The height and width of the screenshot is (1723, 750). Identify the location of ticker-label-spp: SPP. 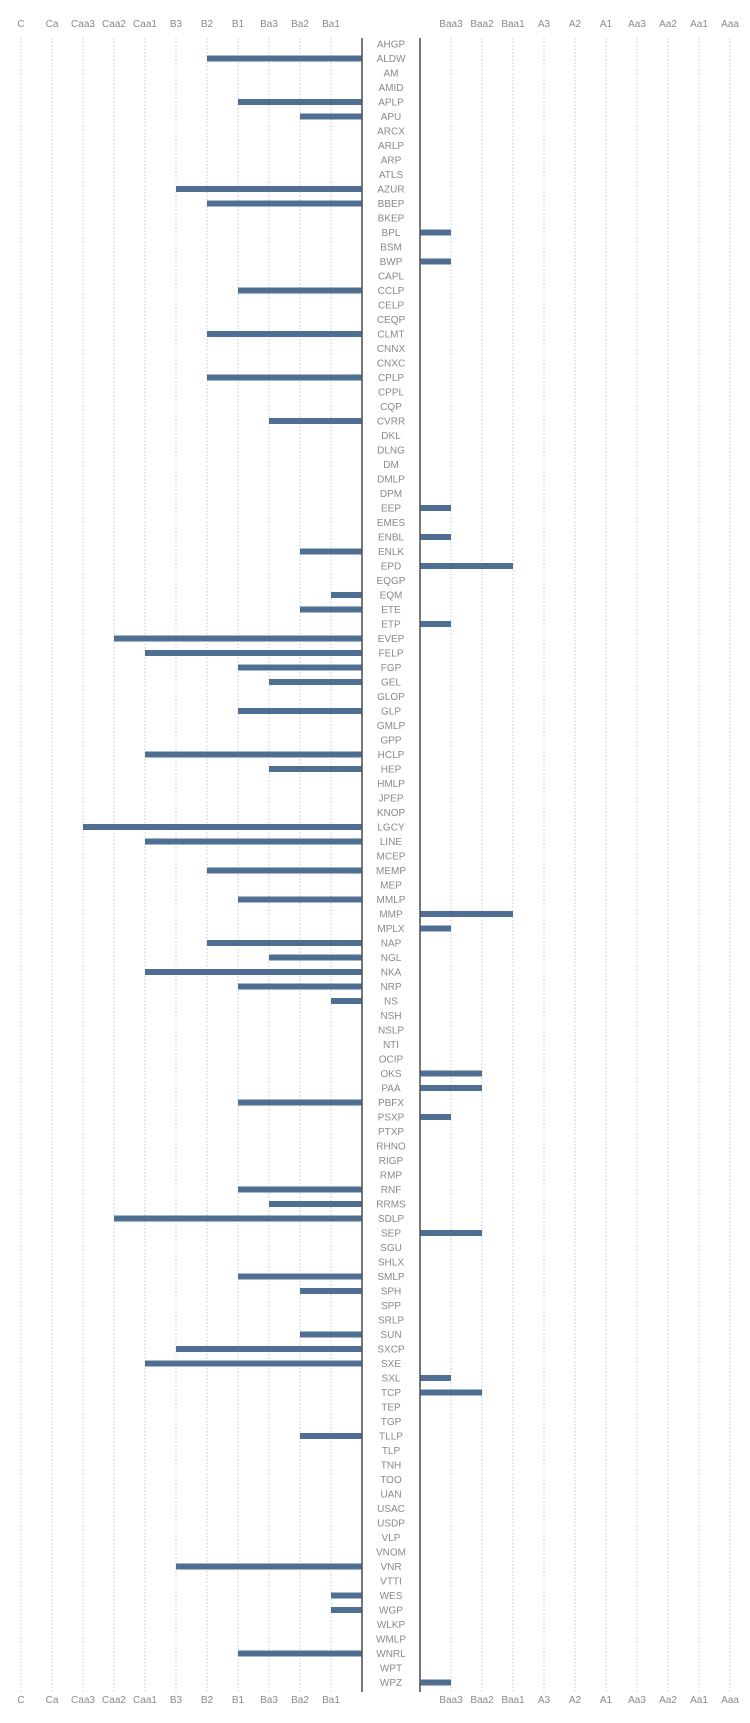
(391, 1306).